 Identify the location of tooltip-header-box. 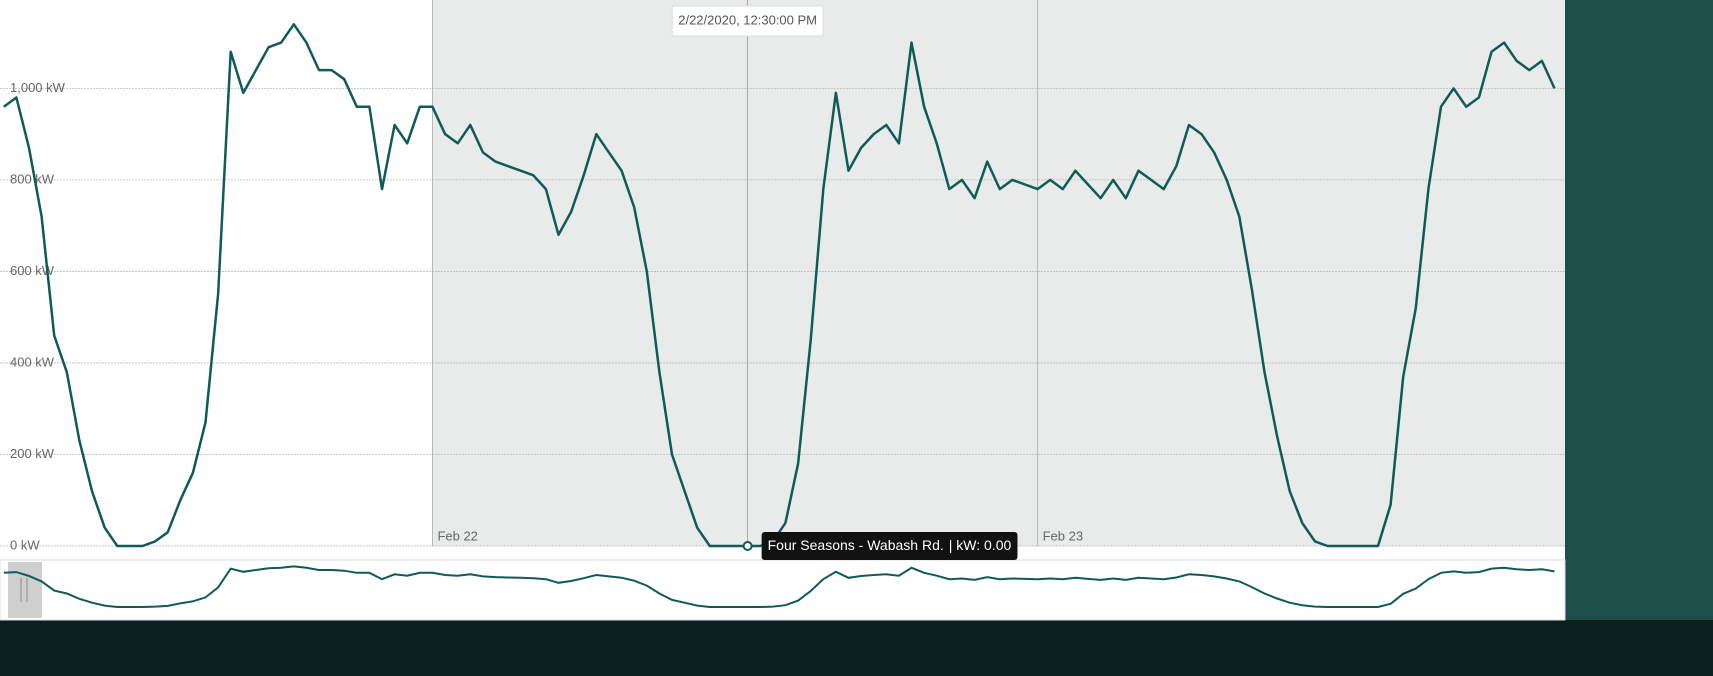
(747, 21).